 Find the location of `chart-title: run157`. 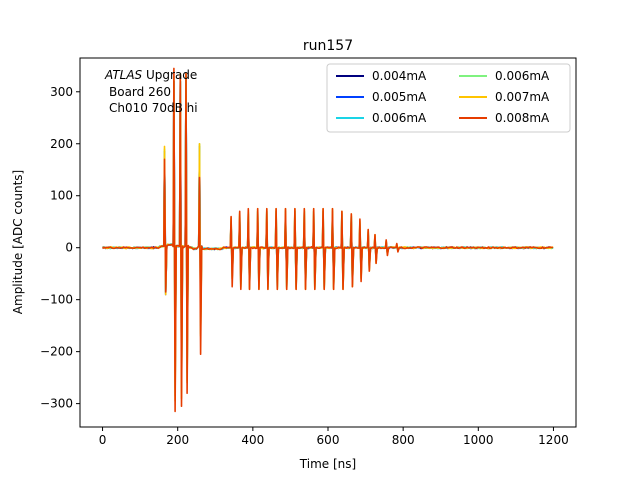

chart-title: run157 is located at coordinates (328, 46).